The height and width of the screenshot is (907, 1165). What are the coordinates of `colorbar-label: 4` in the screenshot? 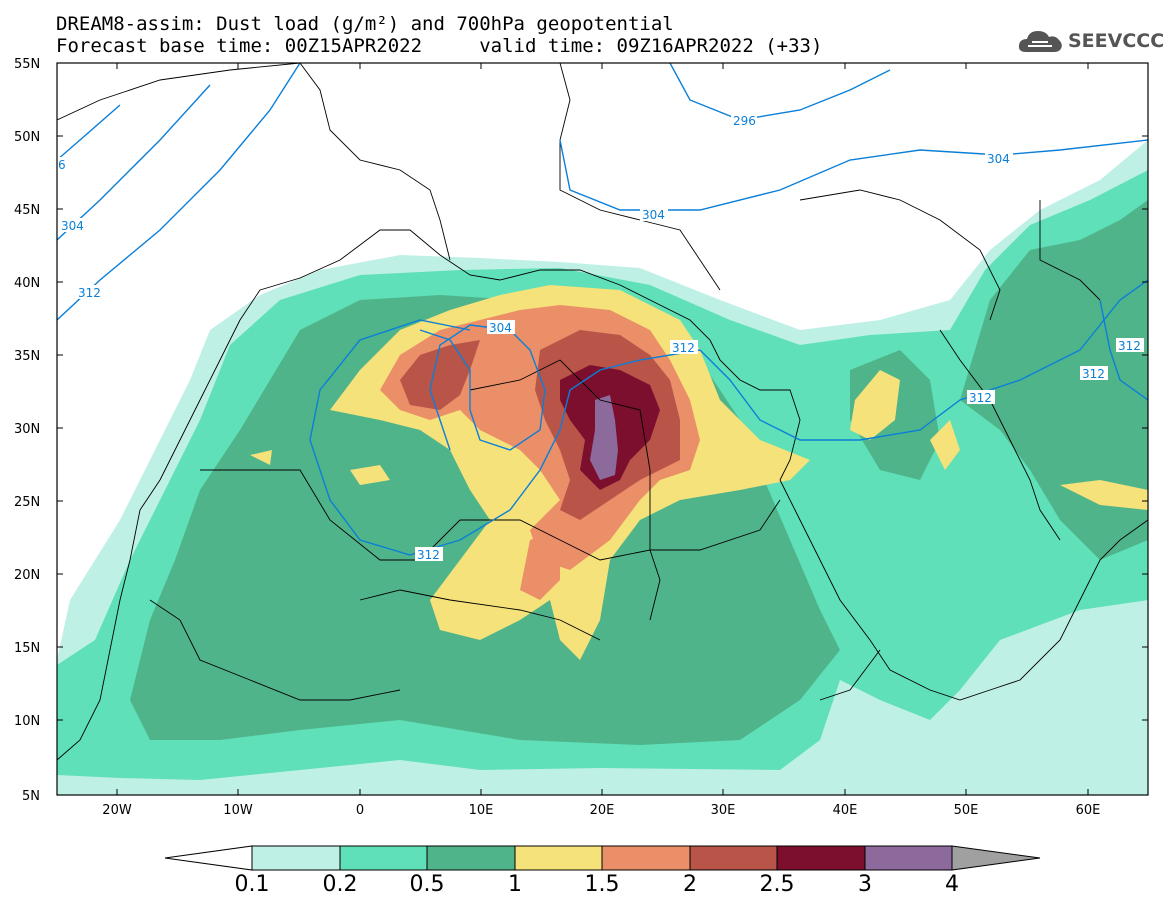 It's located at (952, 884).